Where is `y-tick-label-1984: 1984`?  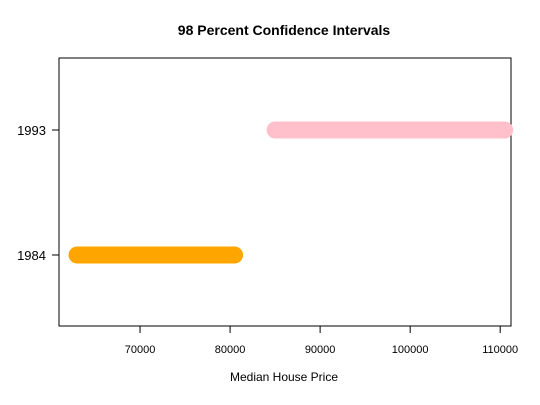 y-tick-label-1984: 1984 is located at coordinates (31, 255).